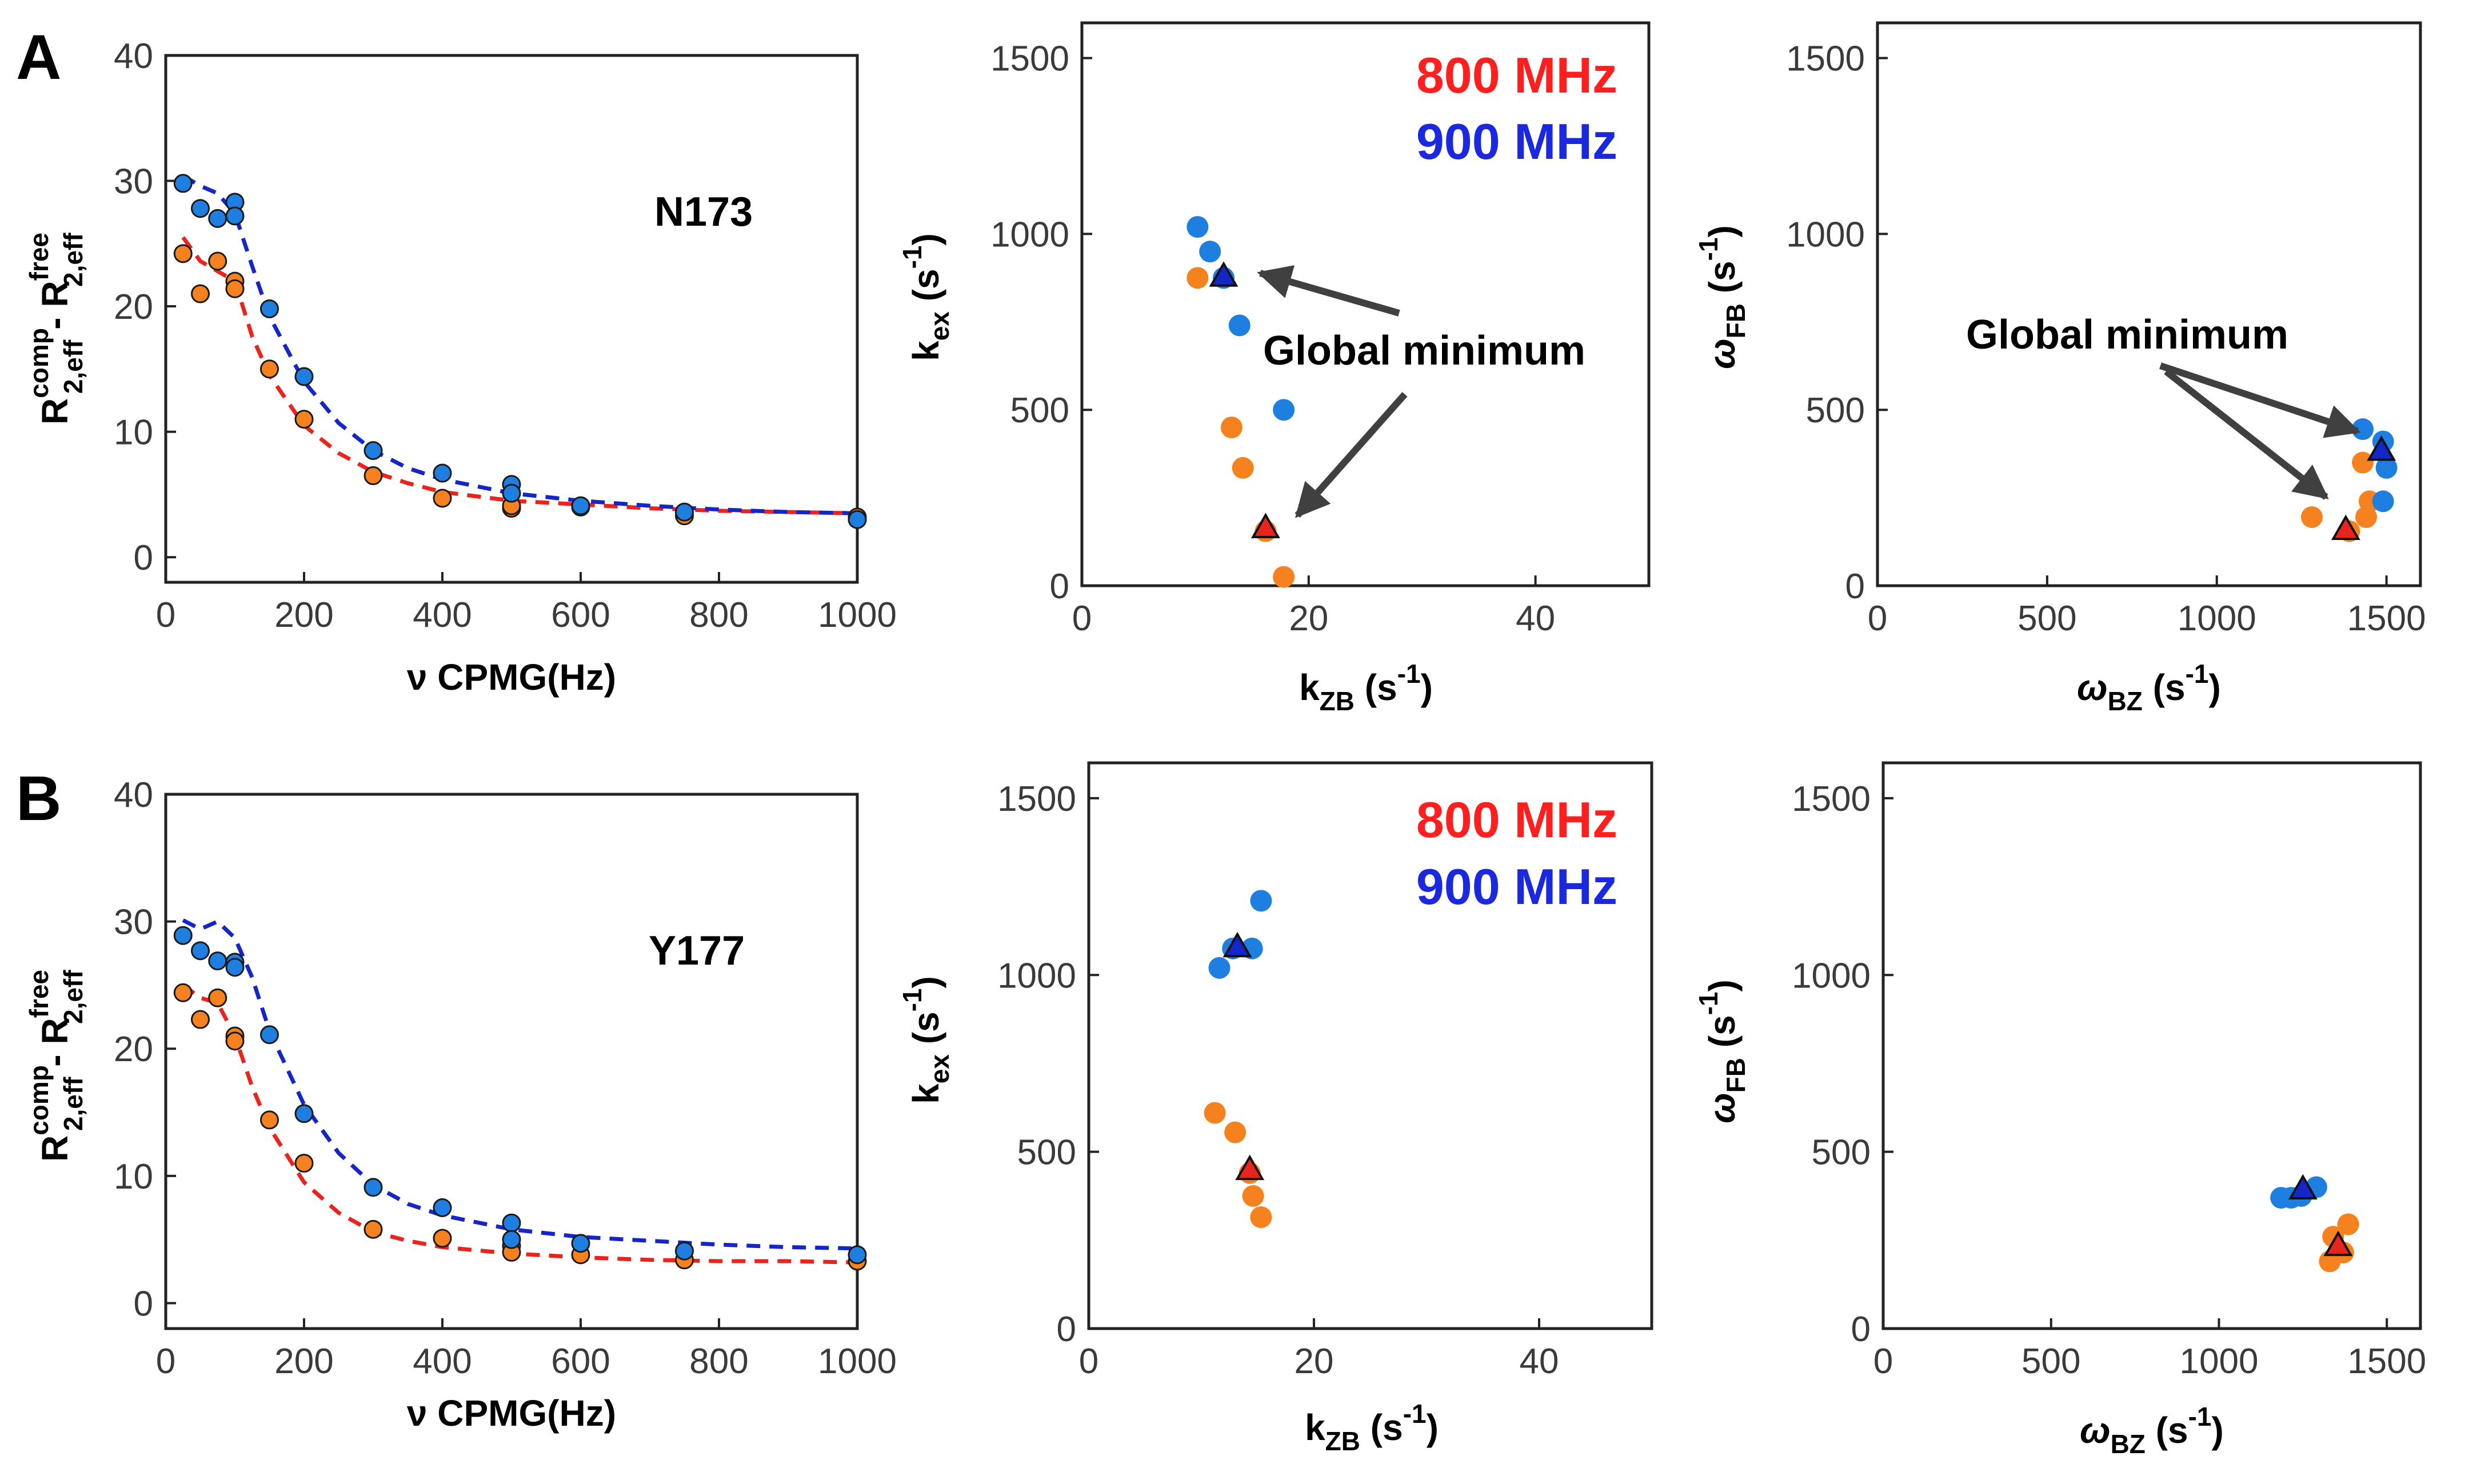 Image resolution: width=2469 pixels, height=1484 pixels. What do you see at coordinates (2152, 1430) in the screenshot?
I see `x-axis-label: ωBZ (s-1)` at bounding box center [2152, 1430].